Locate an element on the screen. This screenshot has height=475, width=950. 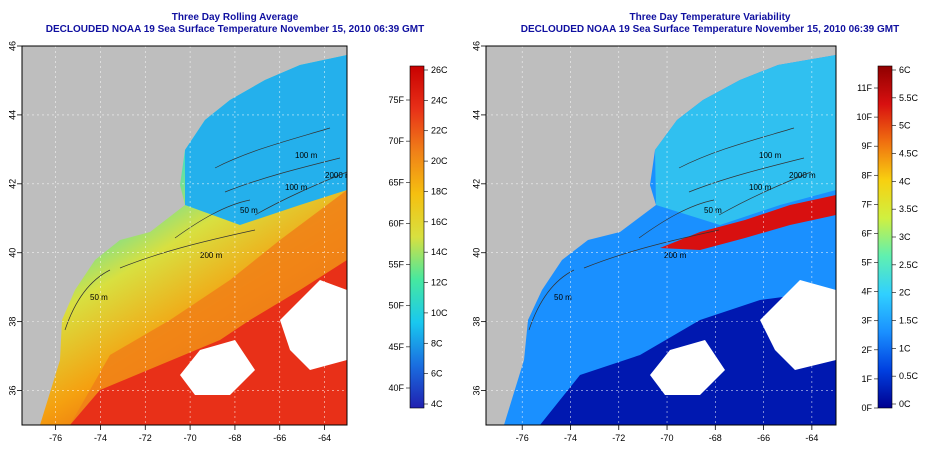
right-x-axis: -76 -74 -72 -70 -68 -66 -64 is located at coordinates (667, 434).